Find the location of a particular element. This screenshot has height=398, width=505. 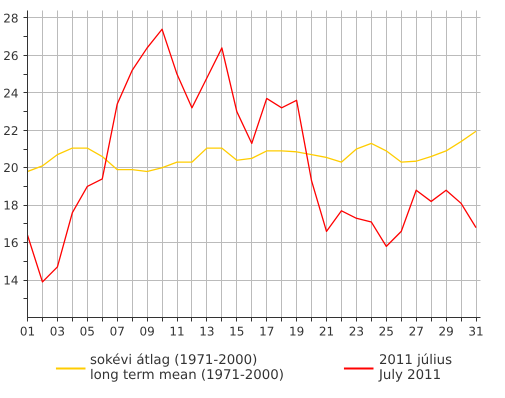

y-tick-label: 14 is located at coordinates (11, 281).